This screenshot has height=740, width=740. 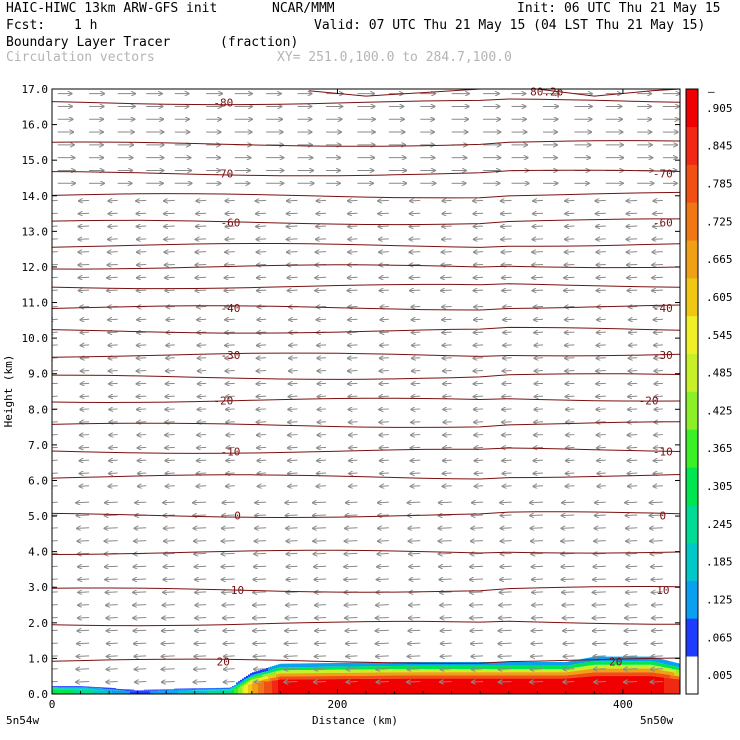 I want to click on y-tick-label: 10.0, so click(x=35, y=338).